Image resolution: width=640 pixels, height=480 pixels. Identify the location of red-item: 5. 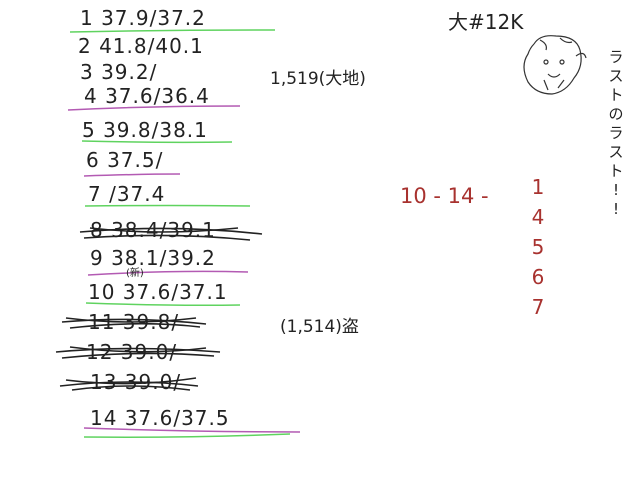
(538, 247).